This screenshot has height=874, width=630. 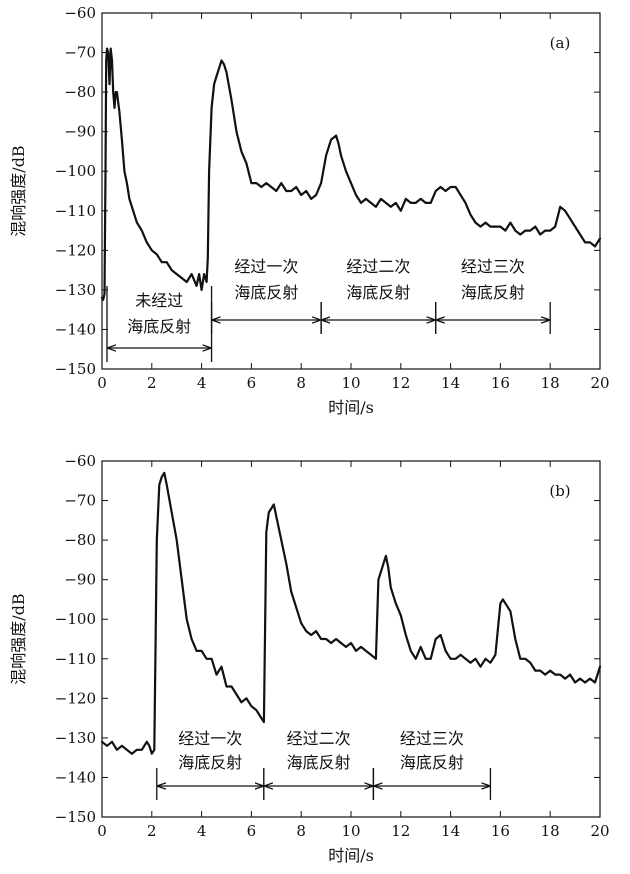 I want to click on panel-label: (a), so click(x=560, y=43).